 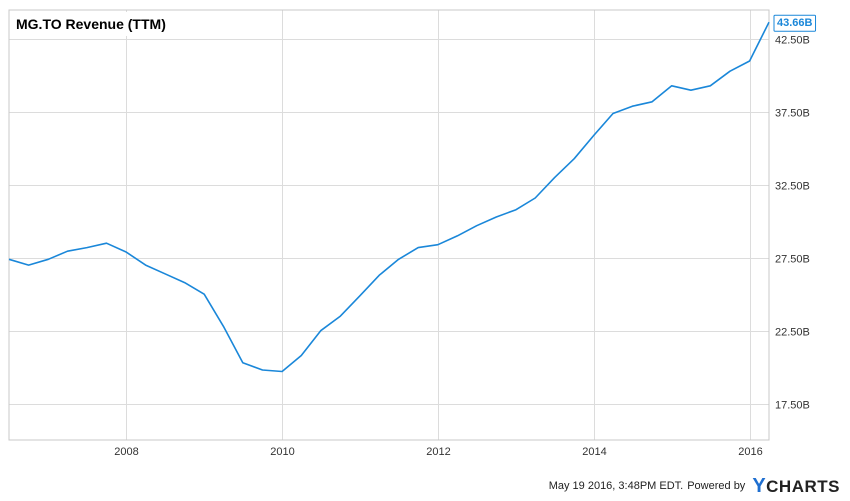 I want to click on x-axis-ticks: 2008 2010 2012 2014 2016, so click(x=438, y=452).